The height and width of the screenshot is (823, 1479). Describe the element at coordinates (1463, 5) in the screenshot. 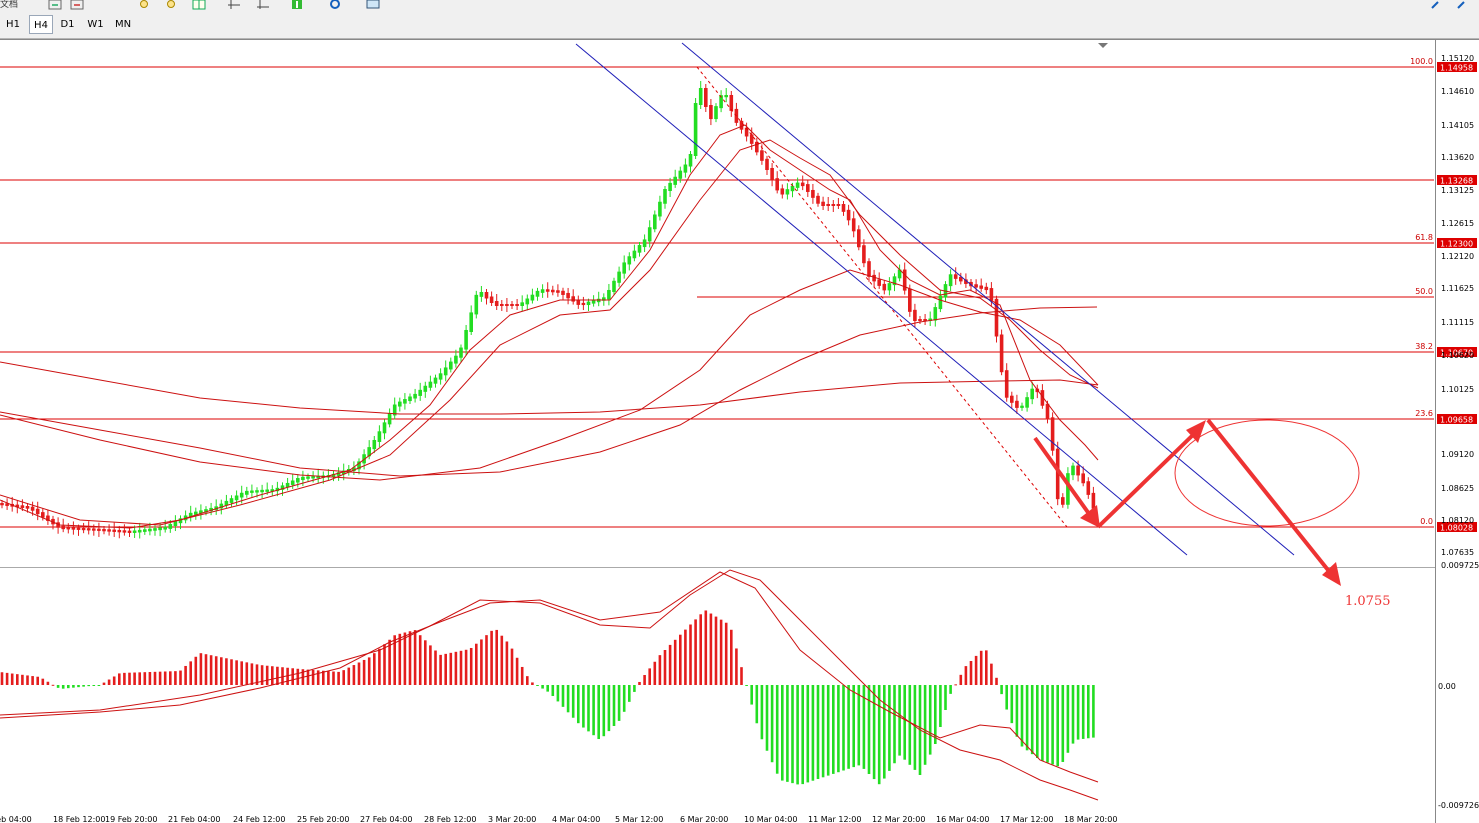

I see `pointer-icon` at that location.